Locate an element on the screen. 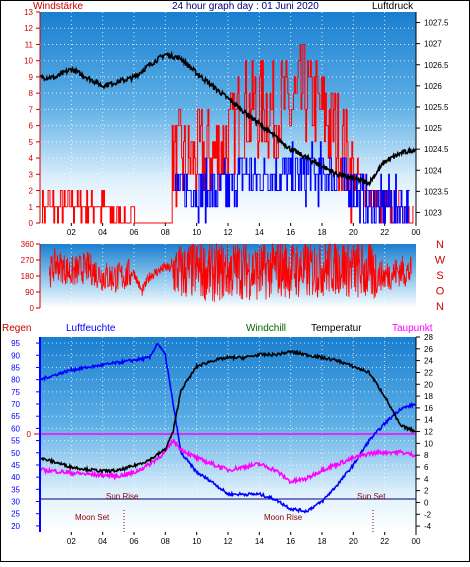 This screenshot has height=567, width=470. pressure-tick-label: 1024.5 is located at coordinates (436, 149).